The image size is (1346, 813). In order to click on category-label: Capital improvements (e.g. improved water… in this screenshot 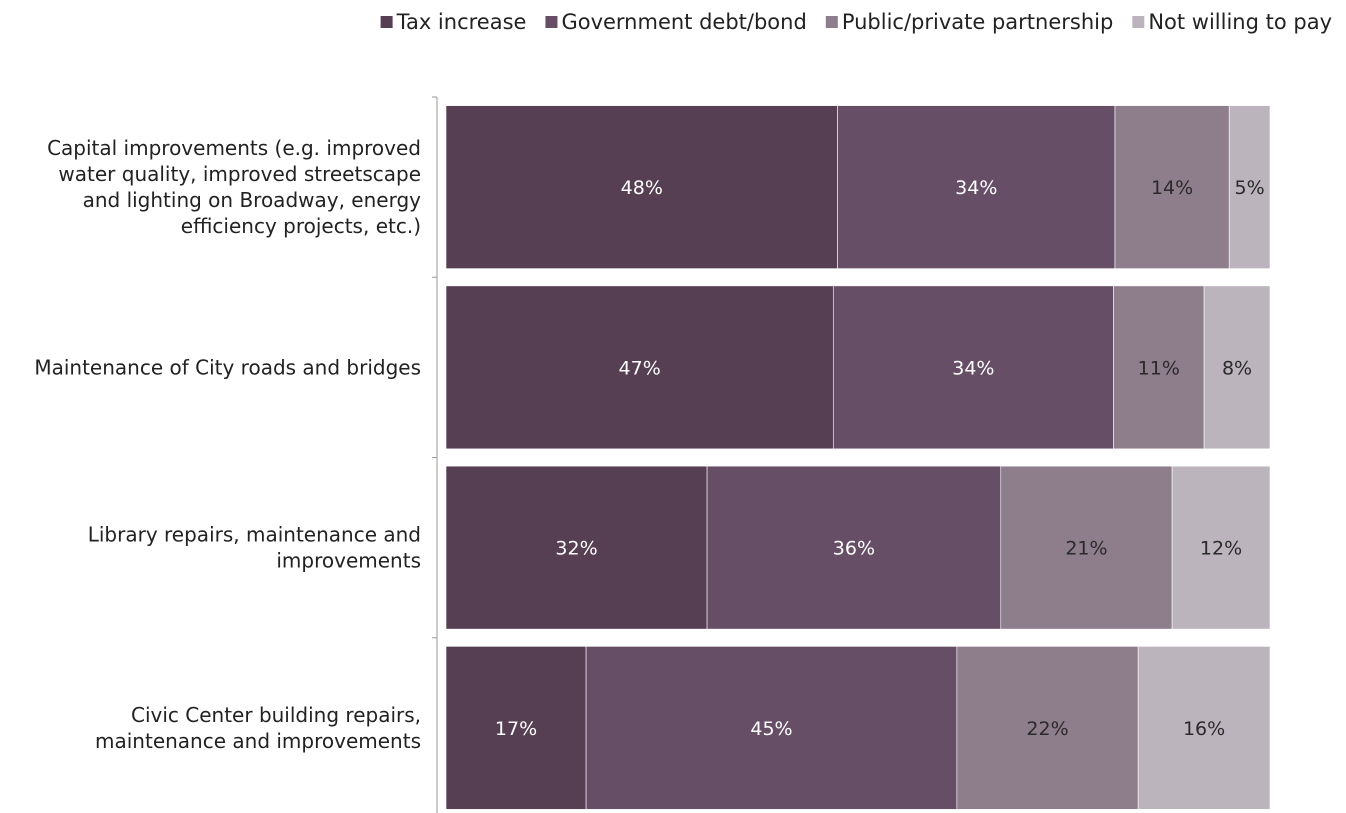, I will do `click(234, 187)`.